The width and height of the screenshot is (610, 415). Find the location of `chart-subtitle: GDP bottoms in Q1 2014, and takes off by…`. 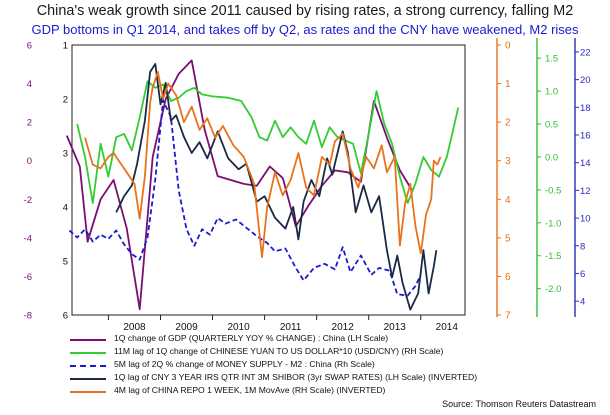

chart-subtitle: GDP bottoms in Q1 2014, and takes off by… is located at coordinates (305, 29).